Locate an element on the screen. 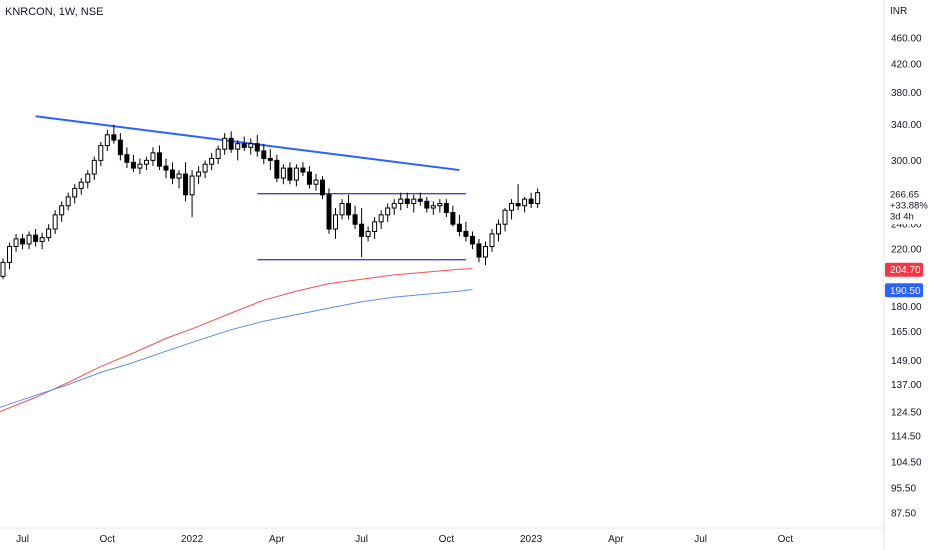 The image size is (932, 550). ma-red is located at coordinates (236, 342).